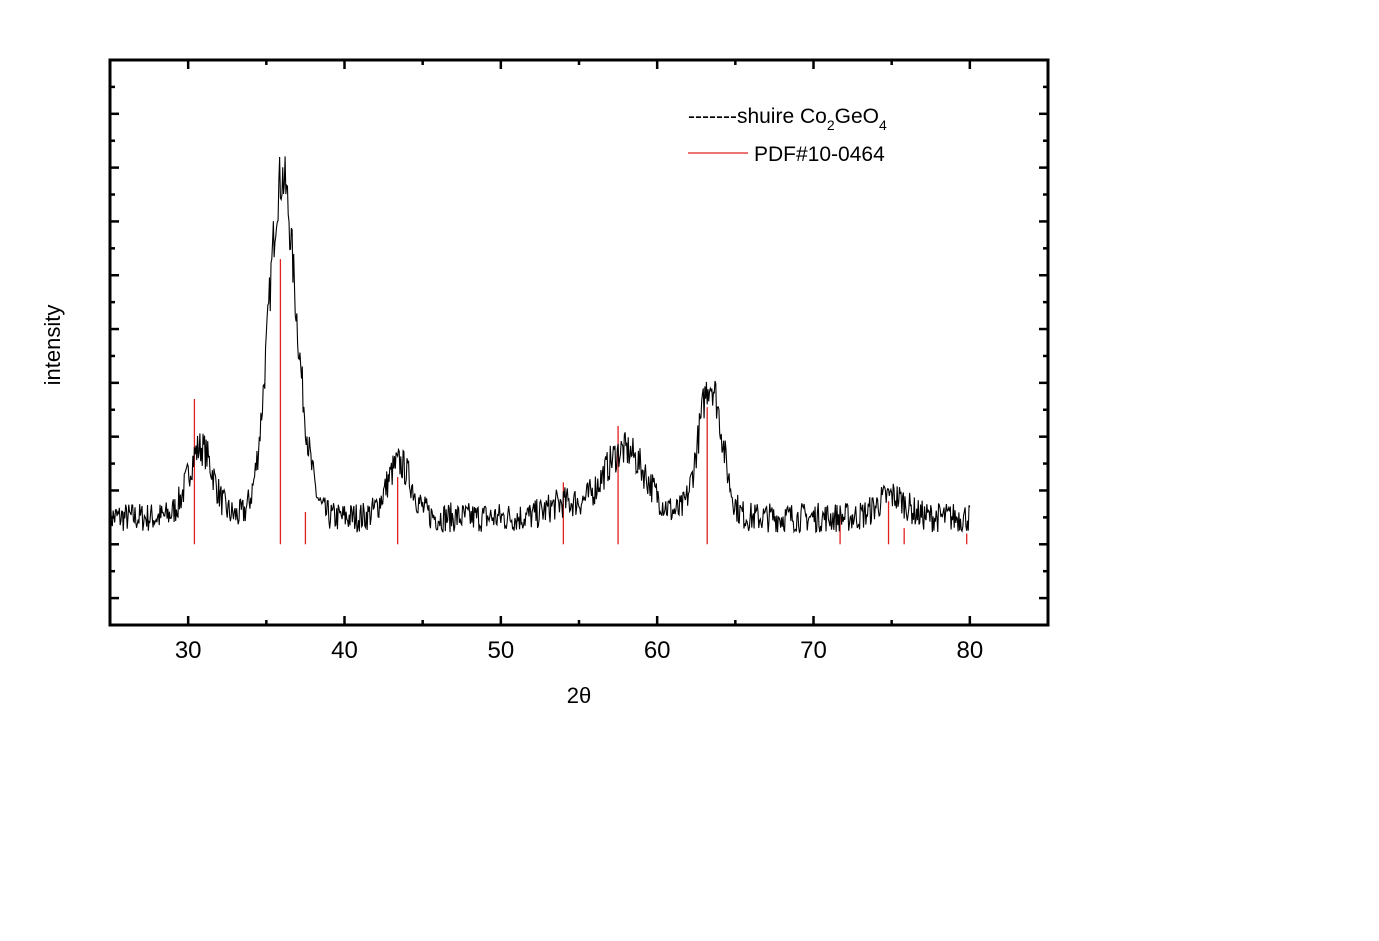  What do you see at coordinates (579, 650) in the screenshot?
I see `x-tick-labels: 30 40 50 60 70 80` at bounding box center [579, 650].